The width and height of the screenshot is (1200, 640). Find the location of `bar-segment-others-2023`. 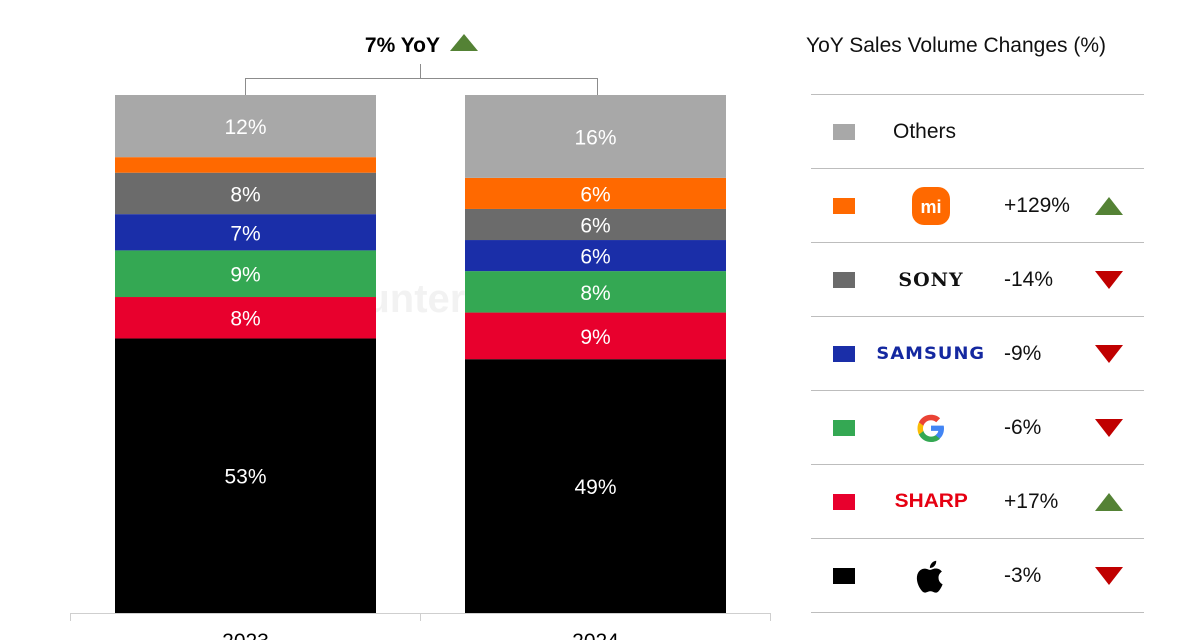

bar-segment-others-2023 is located at coordinates (245, 126).